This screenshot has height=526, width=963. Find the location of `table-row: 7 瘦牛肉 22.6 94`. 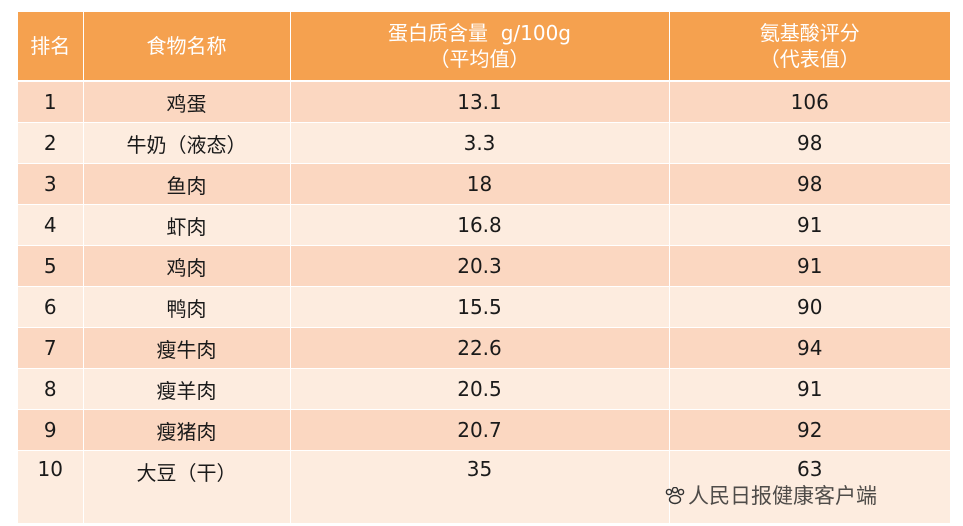

table-row: 7 瘦牛肉 22.6 94 is located at coordinates (484, 348).